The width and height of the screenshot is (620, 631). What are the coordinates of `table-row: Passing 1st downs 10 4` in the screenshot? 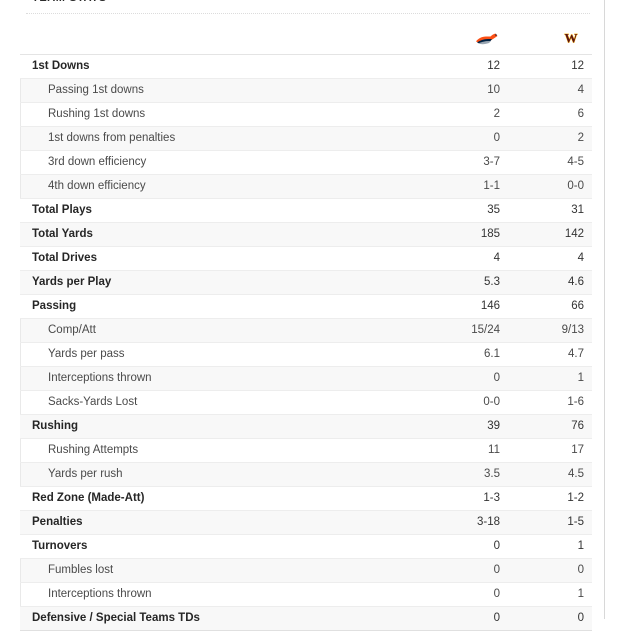 It's located at (306, 90).